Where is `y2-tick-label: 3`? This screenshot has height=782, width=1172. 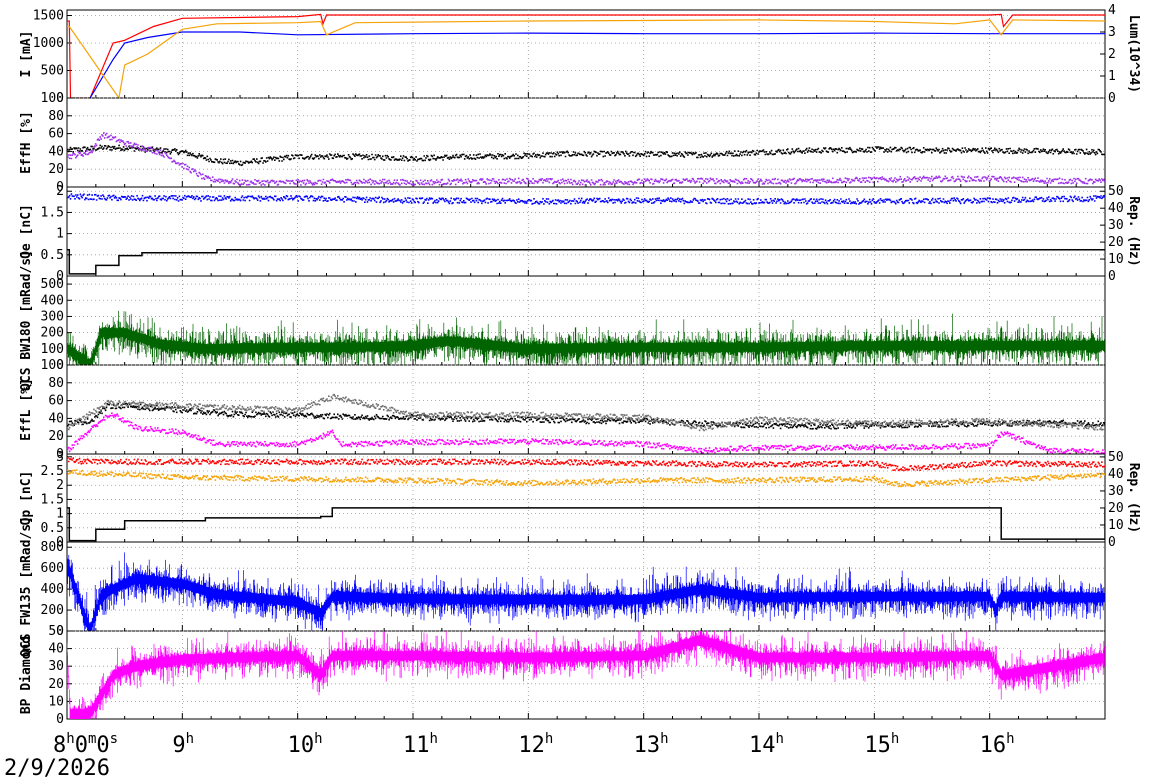 y2-tick-label: 3 is located at coordinates (1112, 32).